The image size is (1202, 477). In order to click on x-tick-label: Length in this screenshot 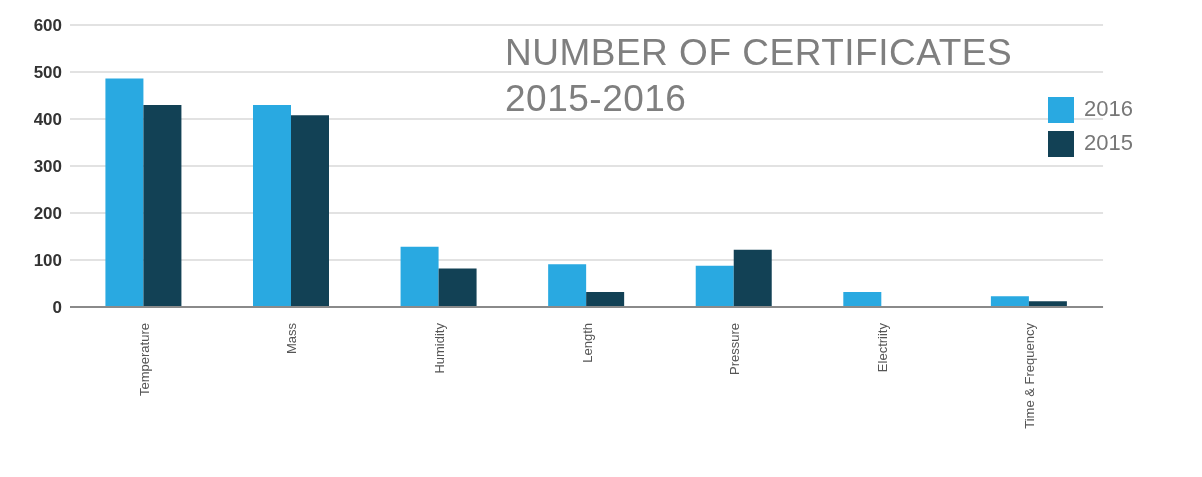, I will do `click(587, 343)`.